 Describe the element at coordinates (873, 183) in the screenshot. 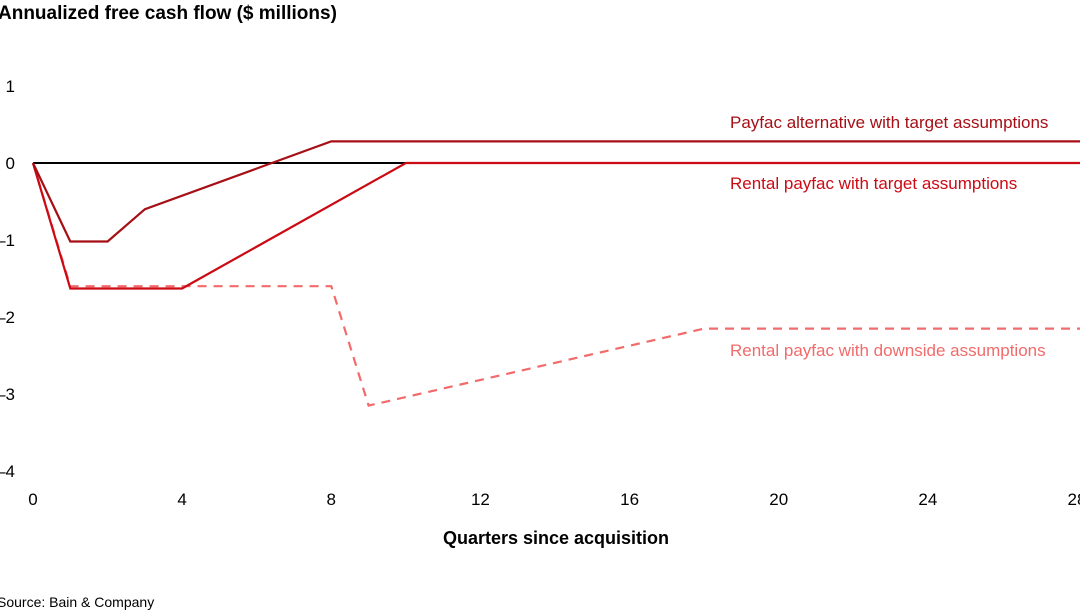

I see `series-label-1: Rental payfac with target assumptions` at that location.